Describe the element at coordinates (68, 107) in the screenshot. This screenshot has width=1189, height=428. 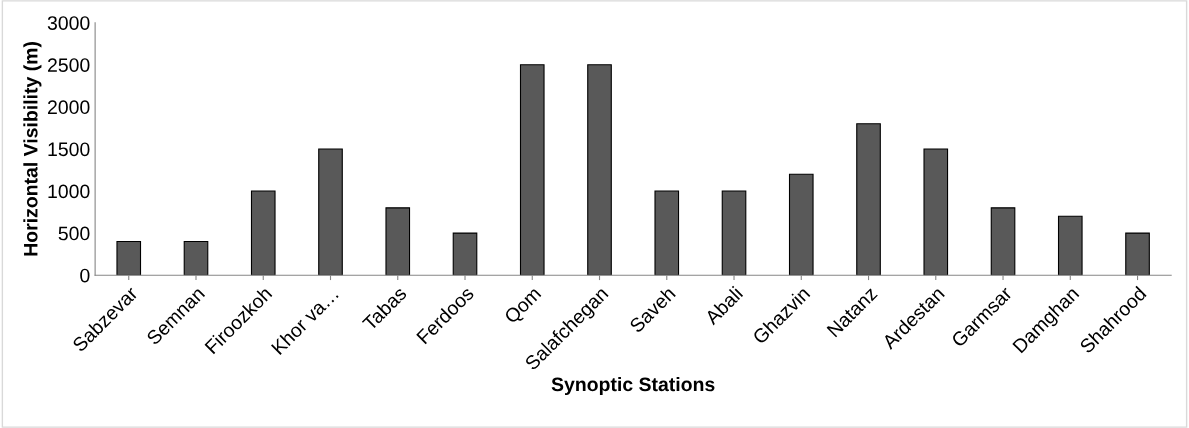
I see `y-tick-label: 2000` at that location.